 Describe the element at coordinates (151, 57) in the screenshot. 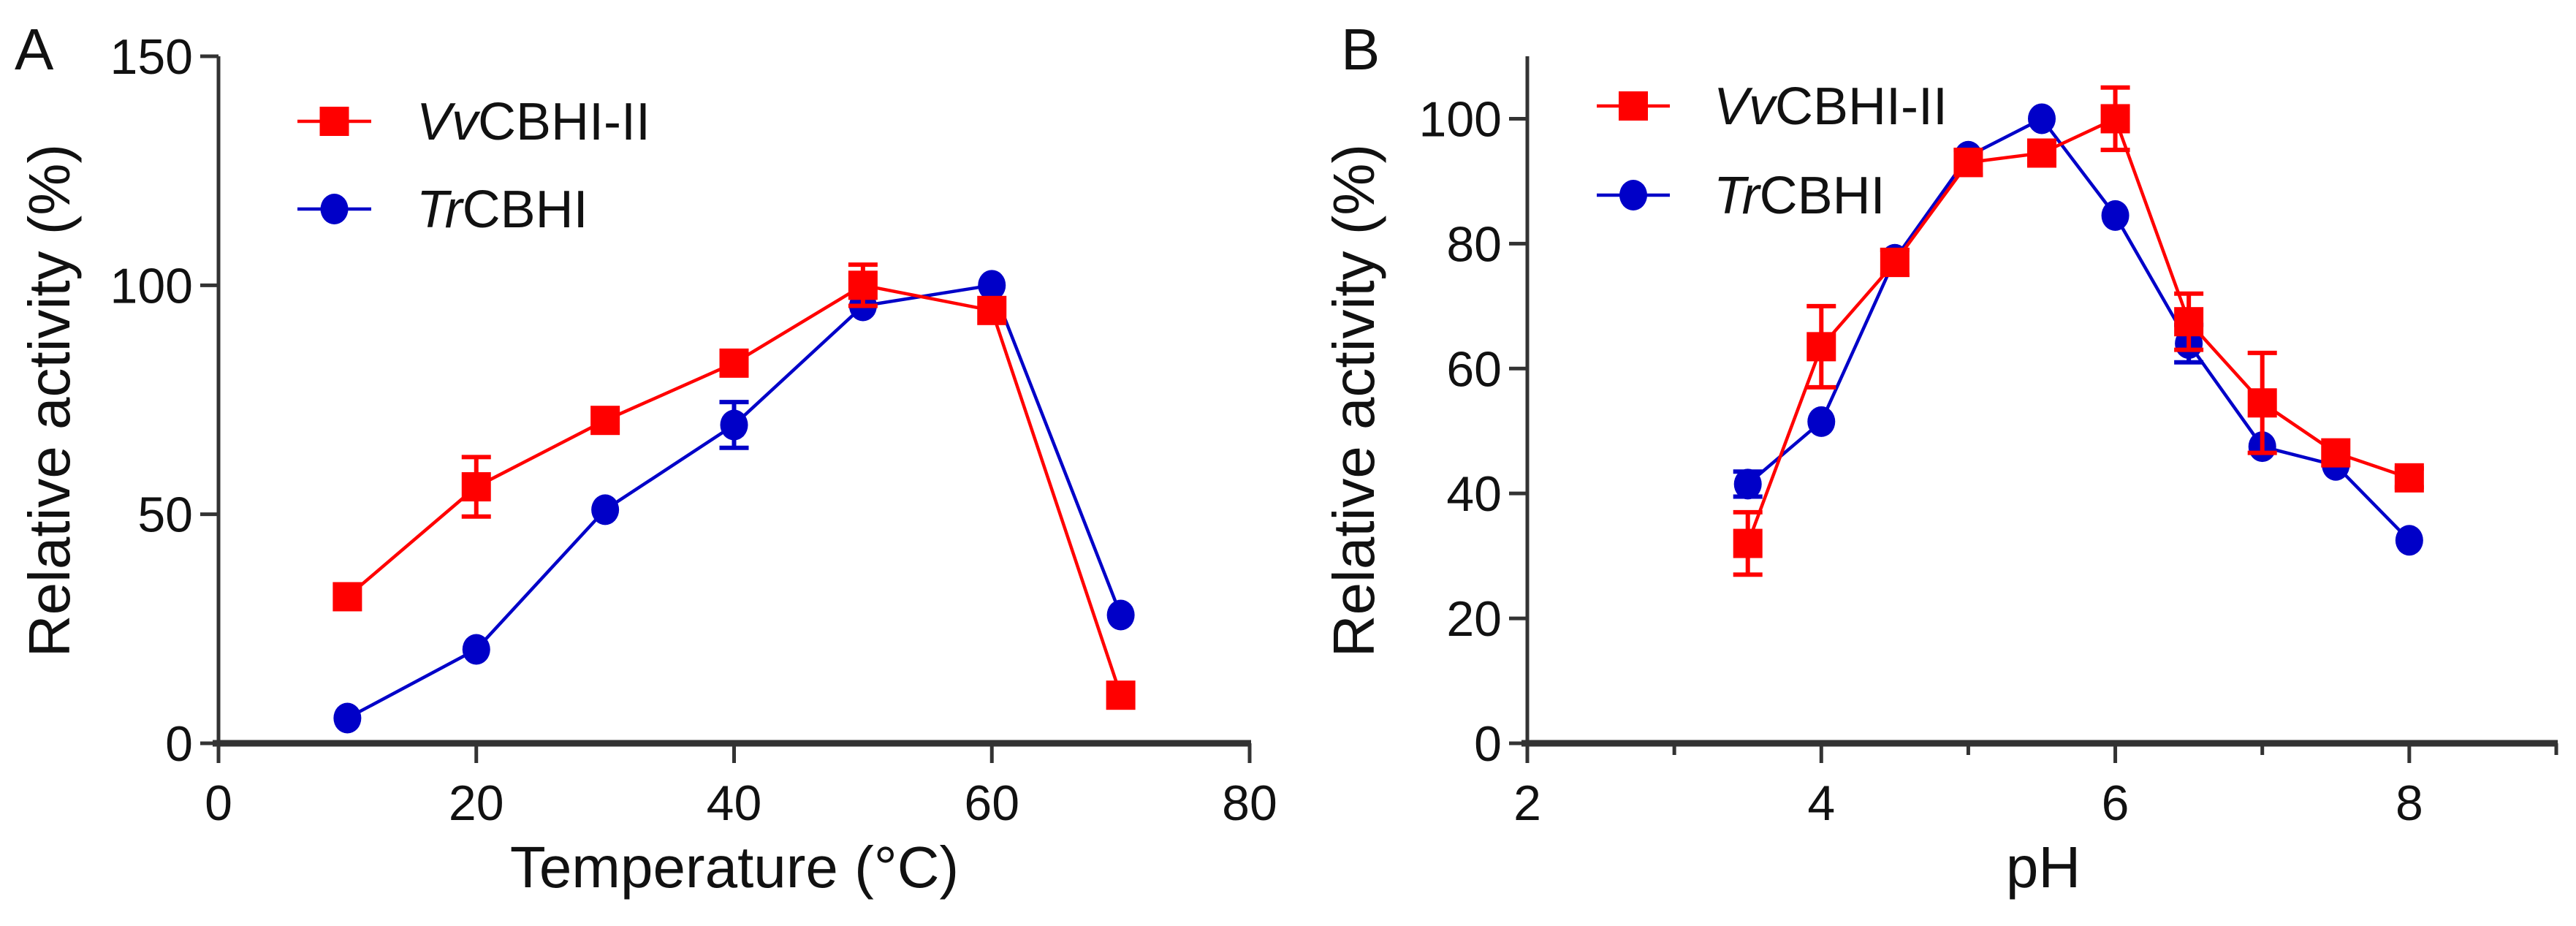

I see `y-tick-label: 150` at that location.